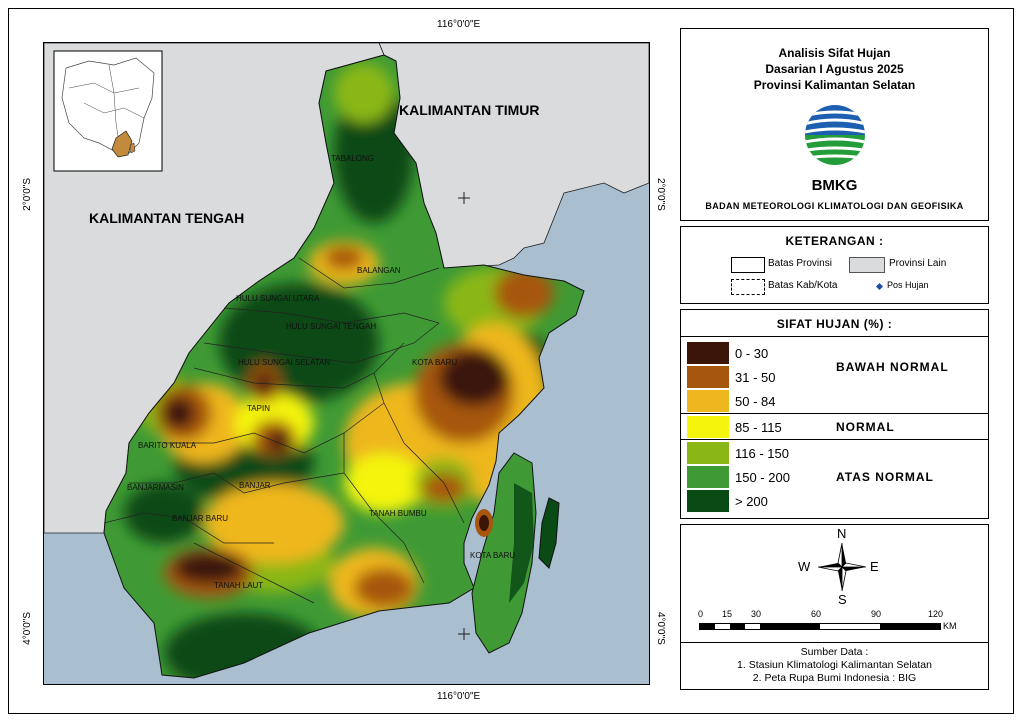  Describe the element at coordinates (885, 477) in the screenshot. I see `category-above-normal: ATAS NORMAL` at that location.